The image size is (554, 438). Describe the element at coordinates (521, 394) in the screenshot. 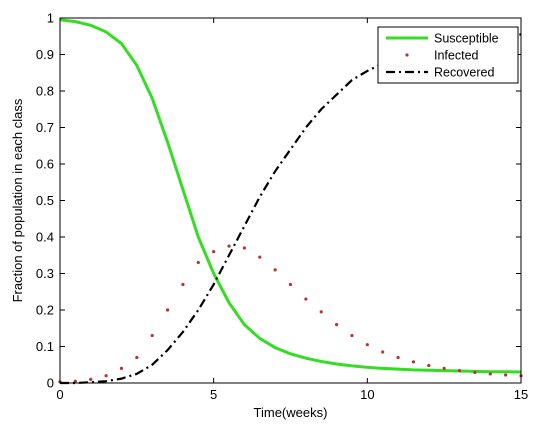

I see `x-tick-label: 15` at that location.